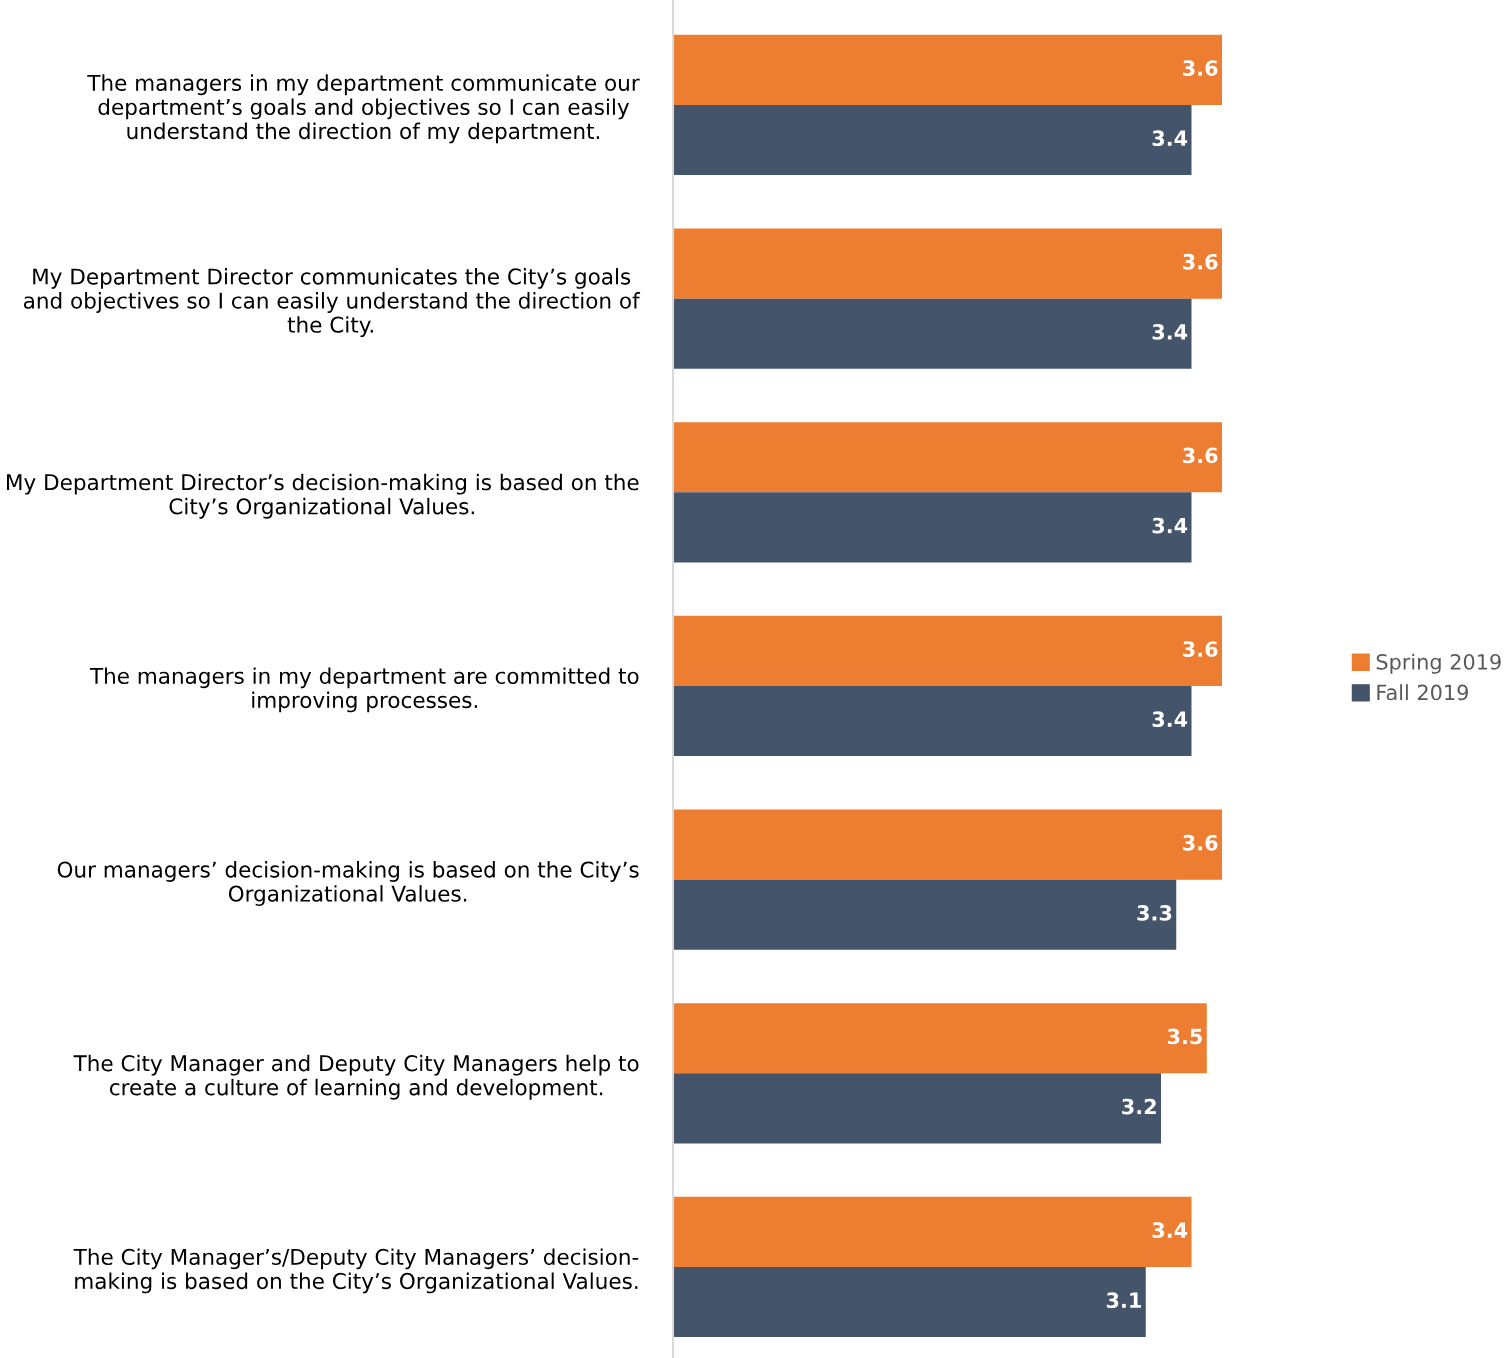 The image size is (1507, 1358). Describe the element at coordinates (363, 109) in the screenshot. I see `y-tick-label: The managers in my department communicate our department’s goals and objectives so I can easily understand the direction of my department.` at that location.